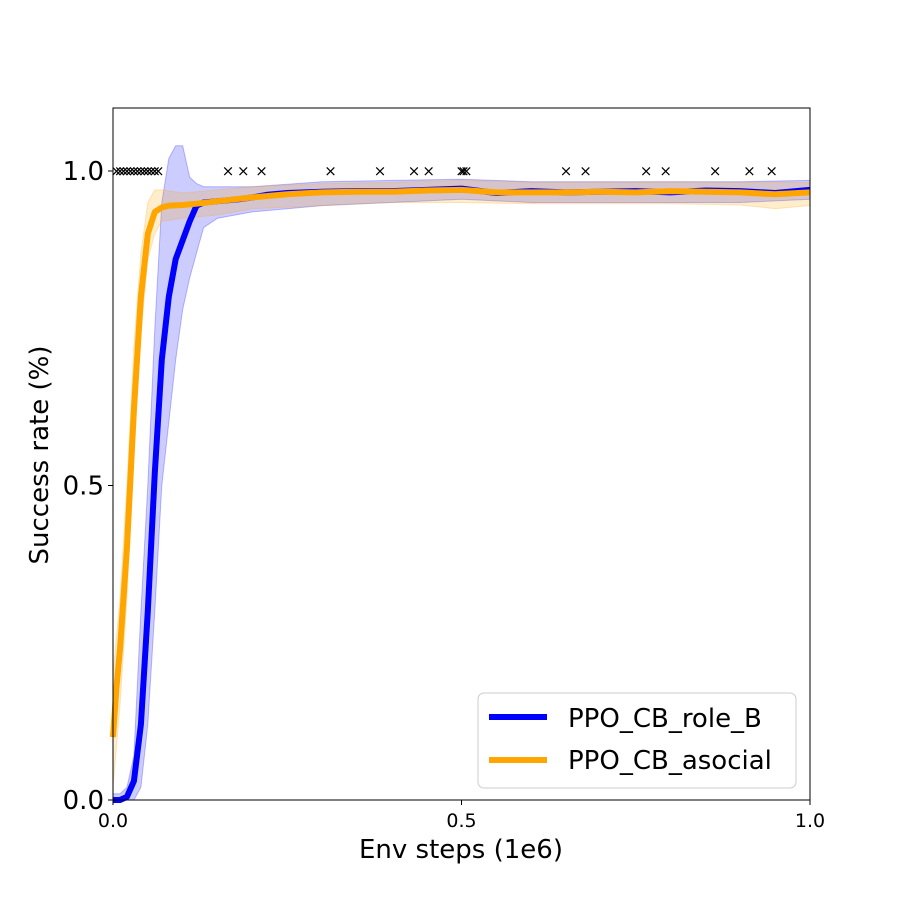 The width and height of the screenshot is (900, 900). I want to click on legend-label-role-b: PPO_CB_role_B, so click(665, 719).